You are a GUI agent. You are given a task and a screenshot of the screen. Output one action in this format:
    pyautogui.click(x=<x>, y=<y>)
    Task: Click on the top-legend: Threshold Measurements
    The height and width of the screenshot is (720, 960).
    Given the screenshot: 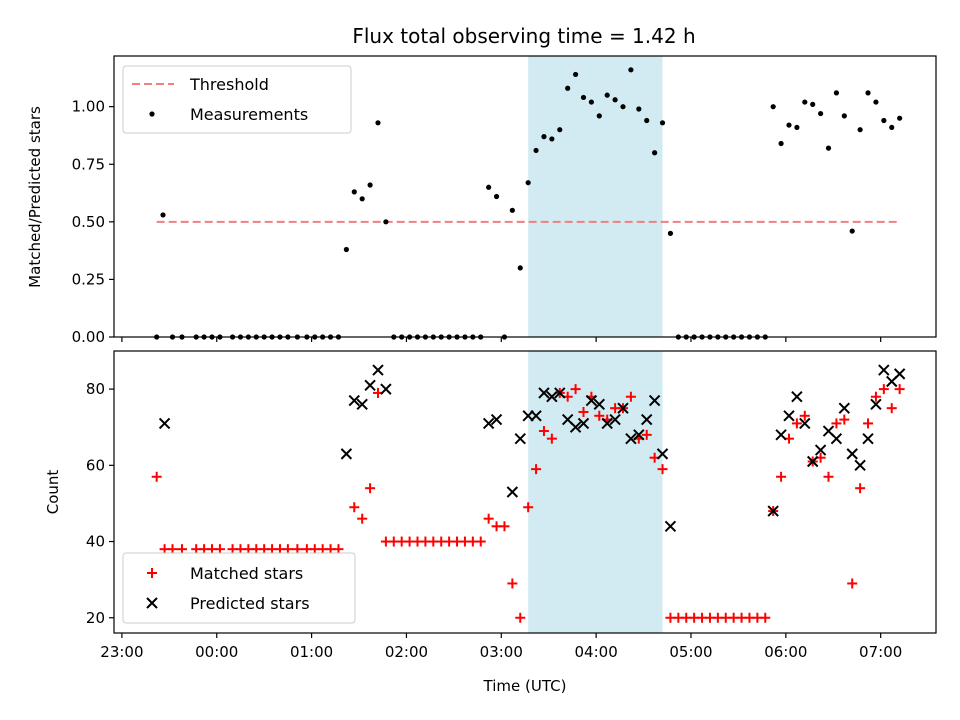 What is the action you would take?
    pyautogui.click(x=237, y=99)
    